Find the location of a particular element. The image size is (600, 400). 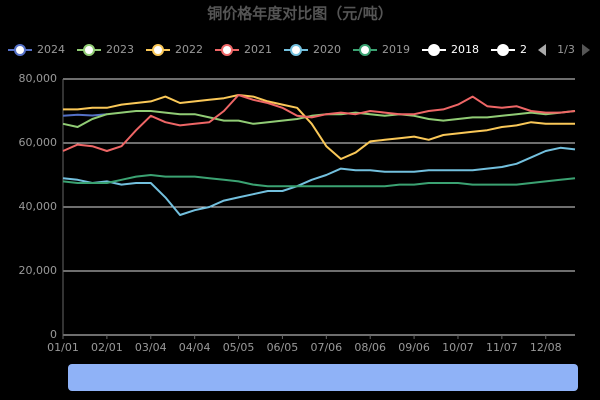

x-tick-label: 11/07 is located at coordinates (502, 347).